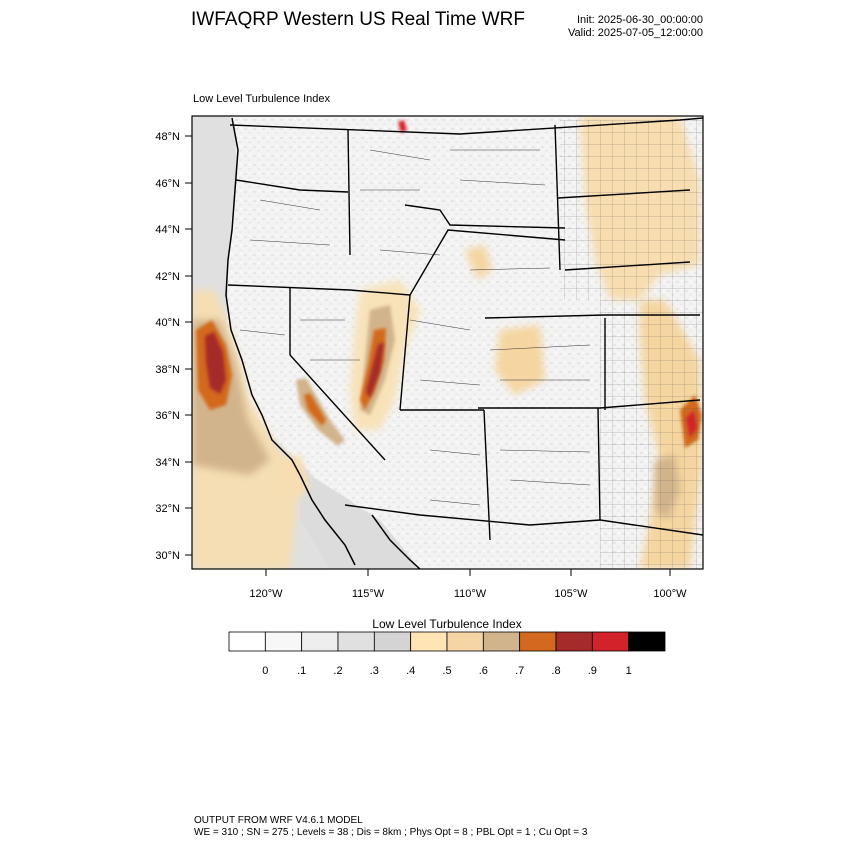 The height and width of the screenshot is (850, 850). What do you see at coordinates (402, 126) in the screenshot?
I see `montana-red-spot` at bounding box center [402, 126].